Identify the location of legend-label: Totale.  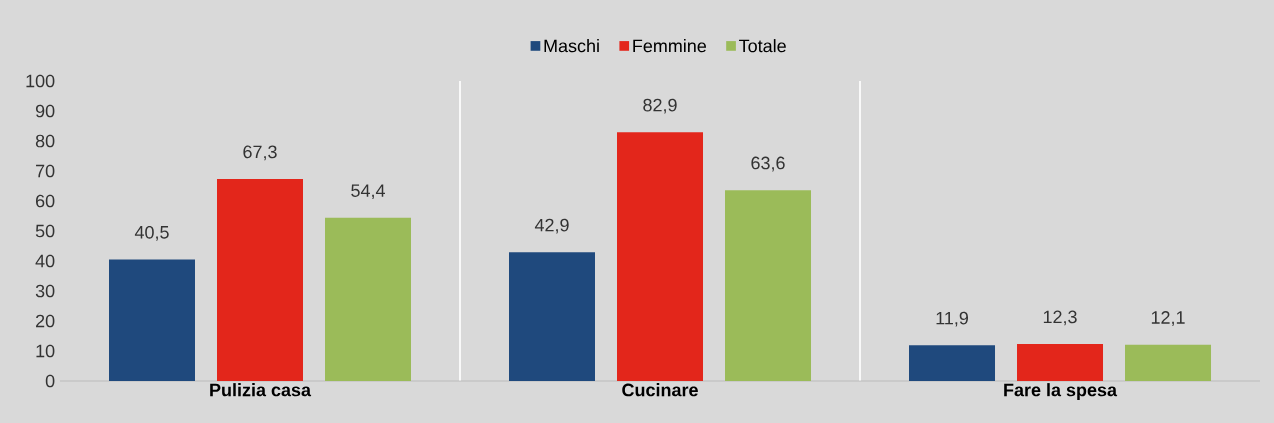
(762, 46).